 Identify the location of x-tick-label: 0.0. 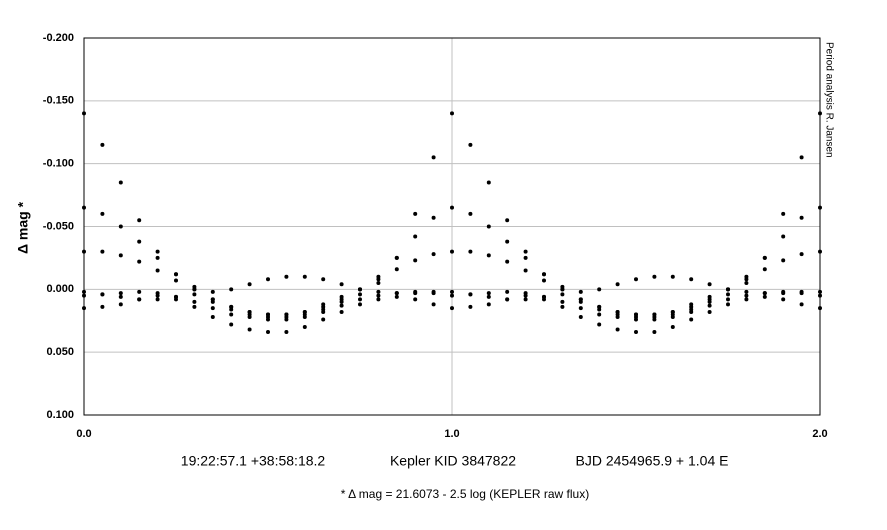
(83, 434).